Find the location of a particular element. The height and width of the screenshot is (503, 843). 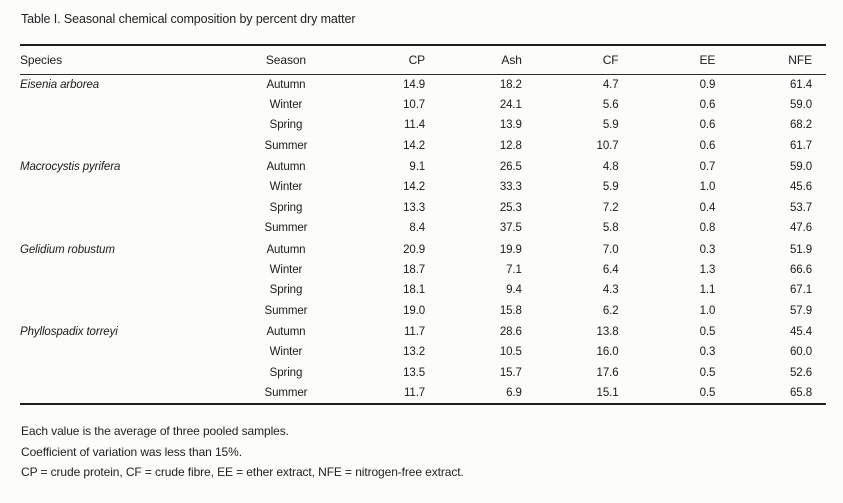

nfe-cell: 53.7 is located at coordinates (801, 207).